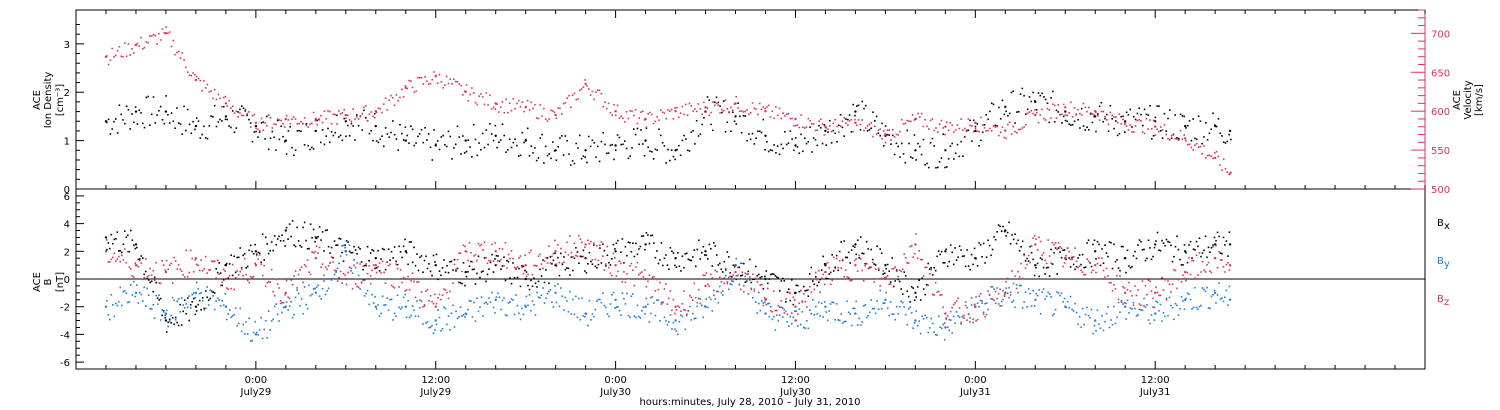 This screenshot has height=410, width=1500. I want to click on velocity-data-point, so click(915, 119).